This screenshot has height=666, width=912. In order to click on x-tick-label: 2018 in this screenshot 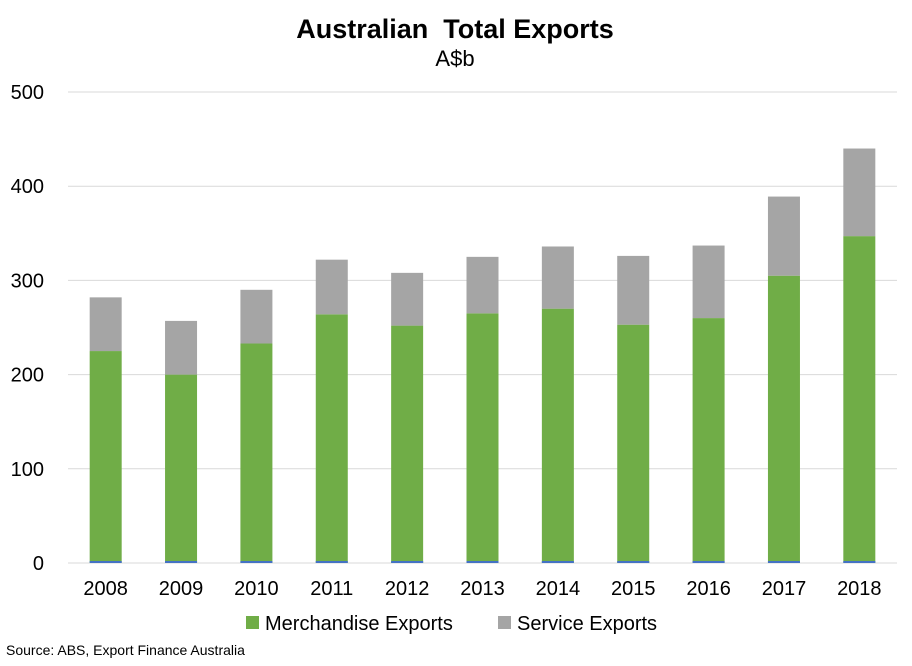, I will do `click(859, 589)`.